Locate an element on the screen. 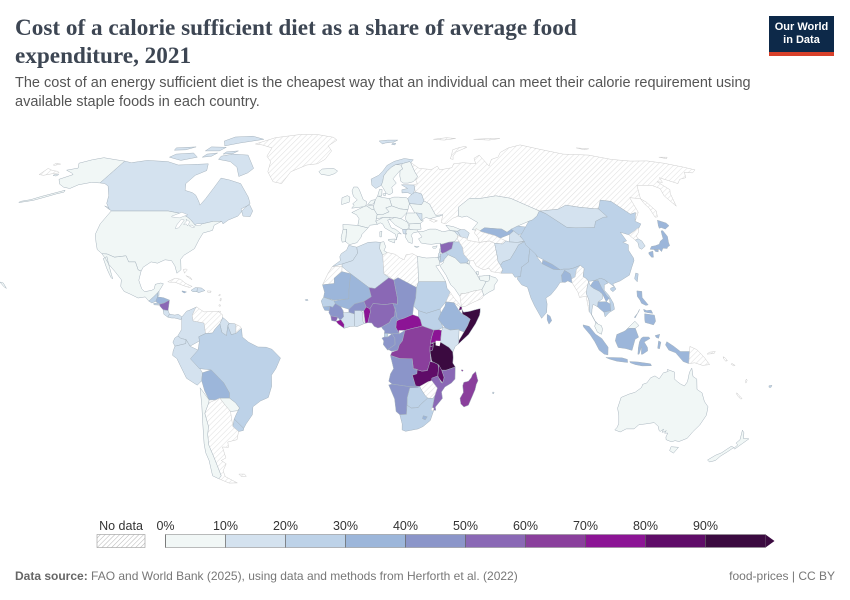 This screenshot has width=850, height=600. svg-text: 60% is located at coordinates (525, 526).